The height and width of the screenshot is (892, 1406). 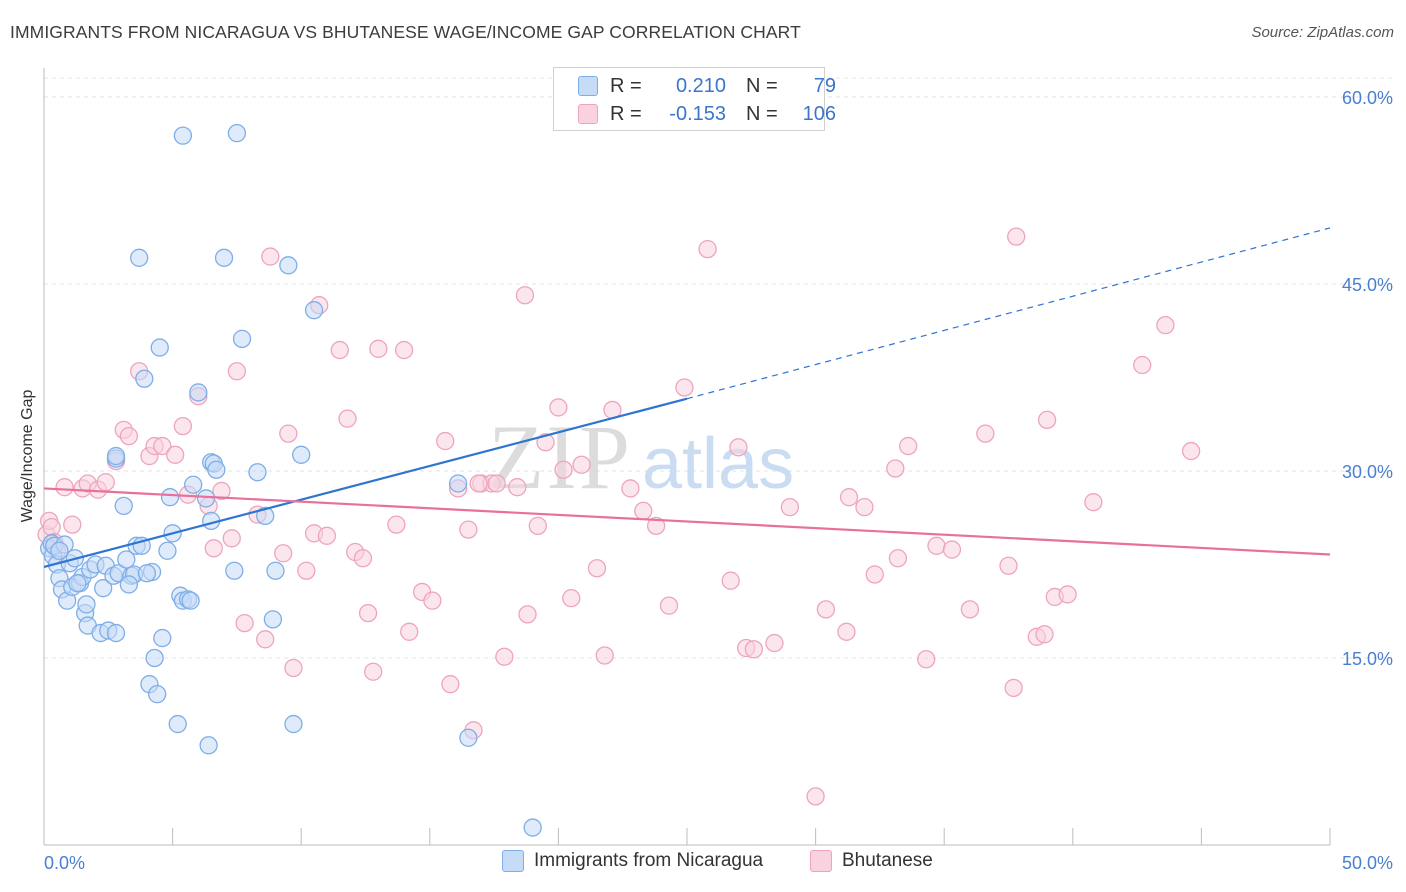 I want to click on y-tick-label: 60.0%, so click(x=1367, y=98).